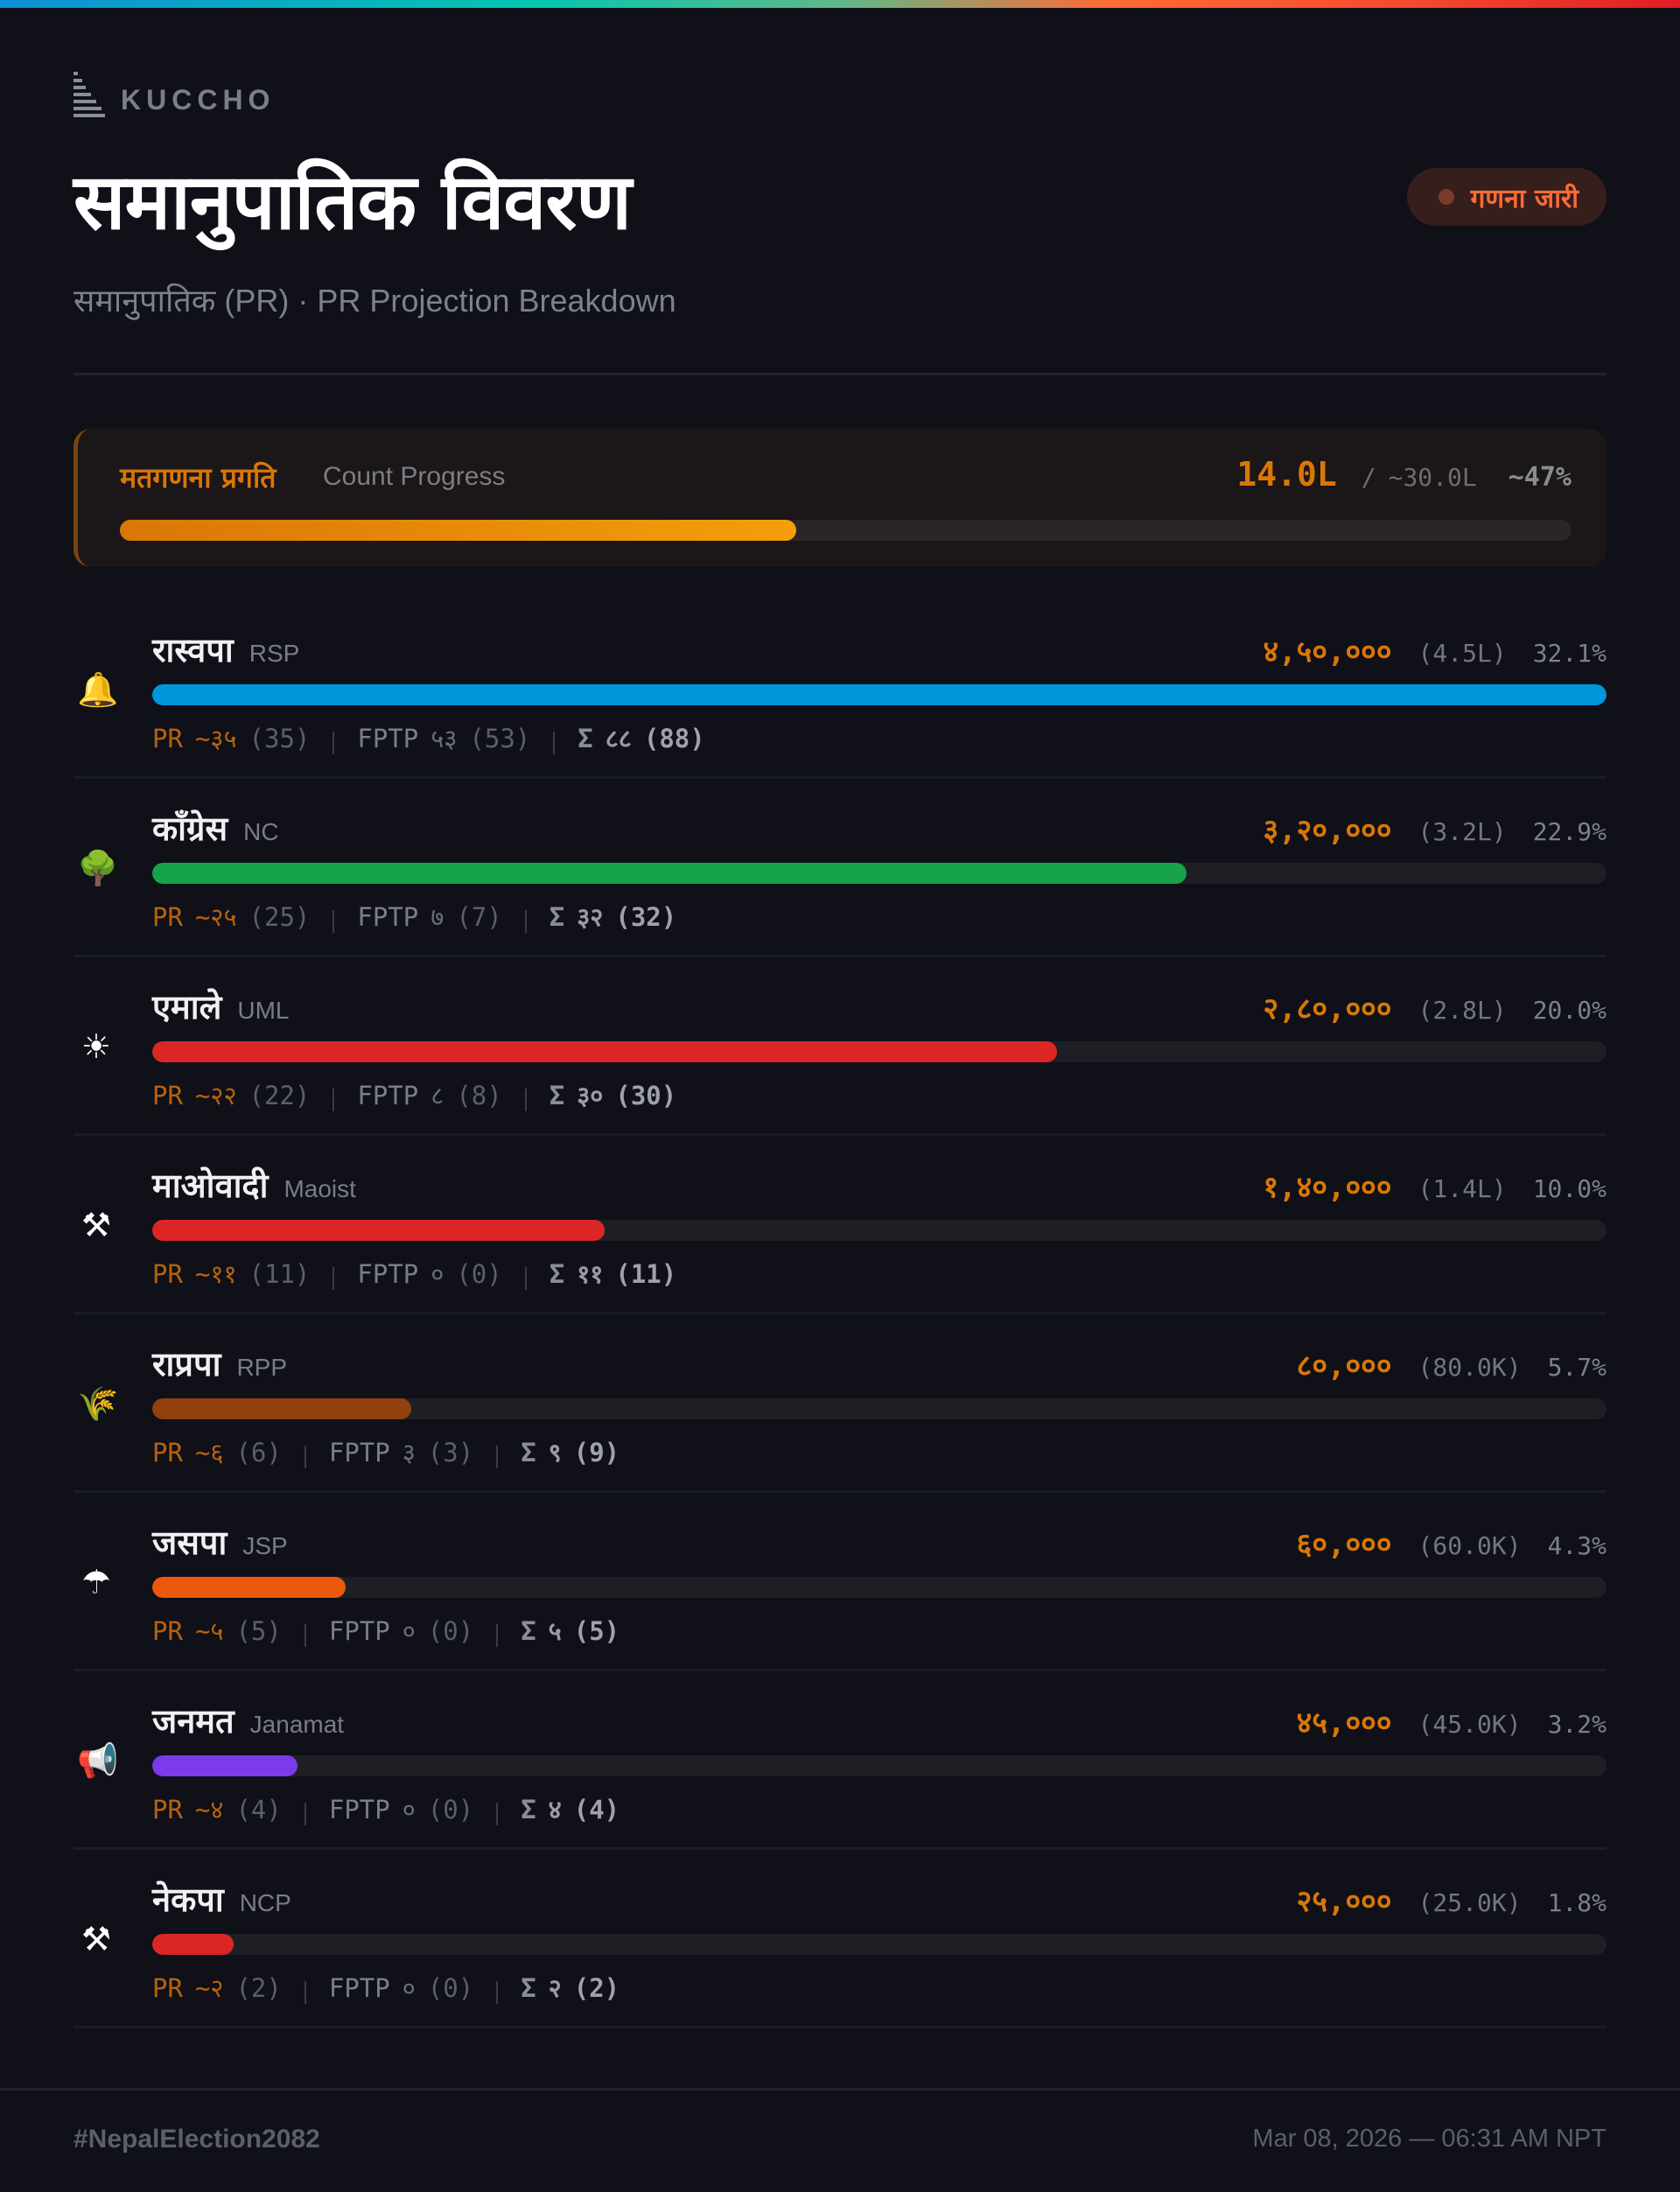 The image size is (1680, 2192). What do you see at coordinates (209, 1809) in the screenshot?
I see `pr-seats-np: ~४` at bounding box center [209, 1809].